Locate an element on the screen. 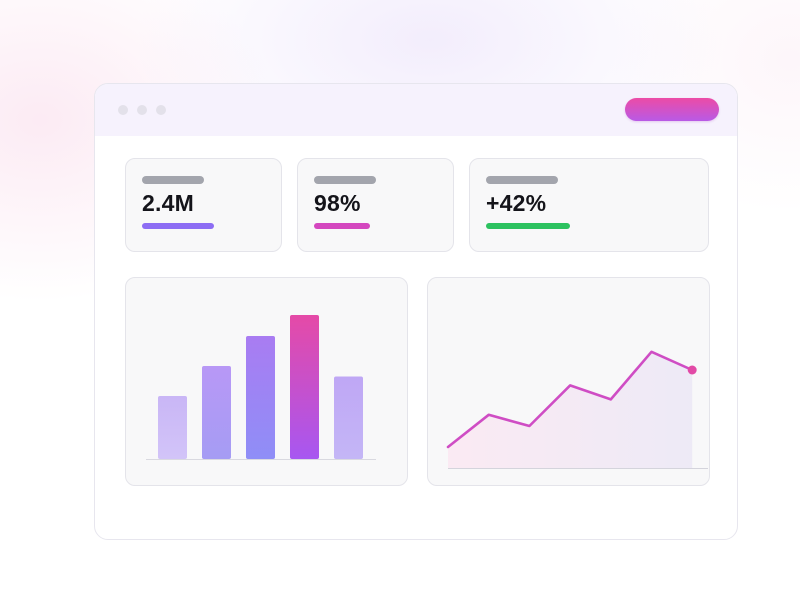 Image resolution: width=800 pixels, height=600 pixels. stat-value: 98% is located at coordinates (337, 203).